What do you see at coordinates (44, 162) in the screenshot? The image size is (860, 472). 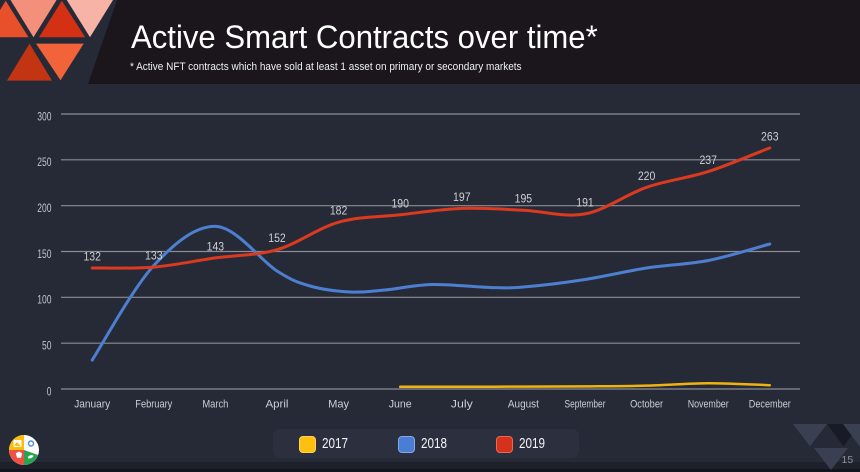 I see `svg-text: 250` at bounding box center [44, 162].